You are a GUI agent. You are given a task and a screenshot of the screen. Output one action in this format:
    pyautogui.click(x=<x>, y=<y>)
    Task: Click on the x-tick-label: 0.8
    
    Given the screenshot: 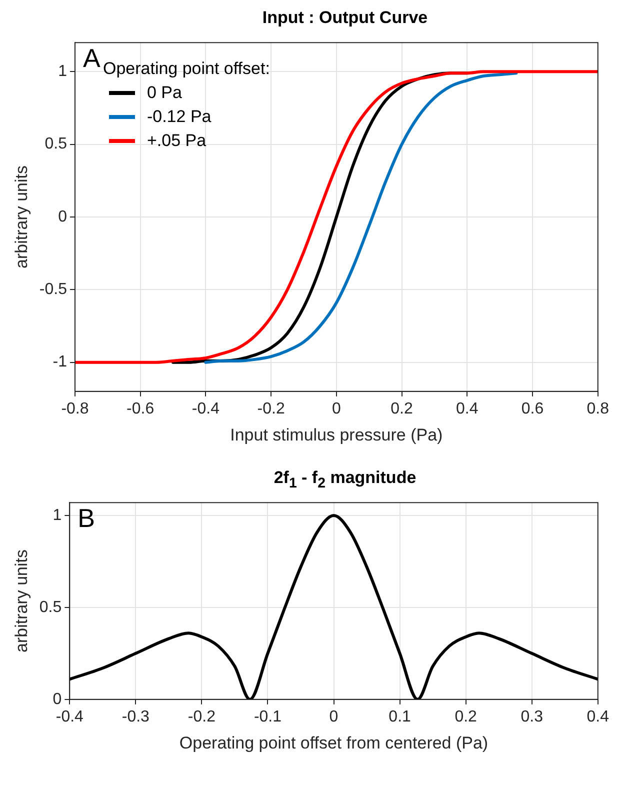 What is the action you would take?
    pyautogui.click(x=598, y=409)
    